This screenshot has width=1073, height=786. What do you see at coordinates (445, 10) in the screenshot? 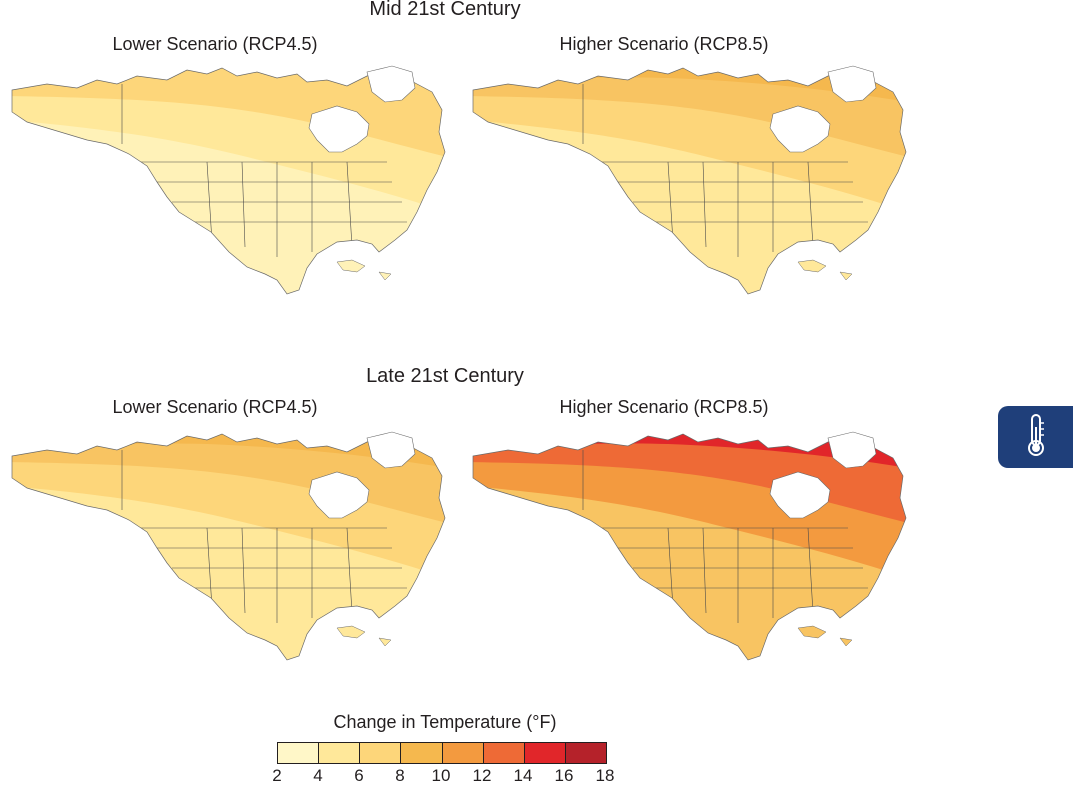
I see `mid-century-title: Mid 21st Century` at bounding box center [445, 10].